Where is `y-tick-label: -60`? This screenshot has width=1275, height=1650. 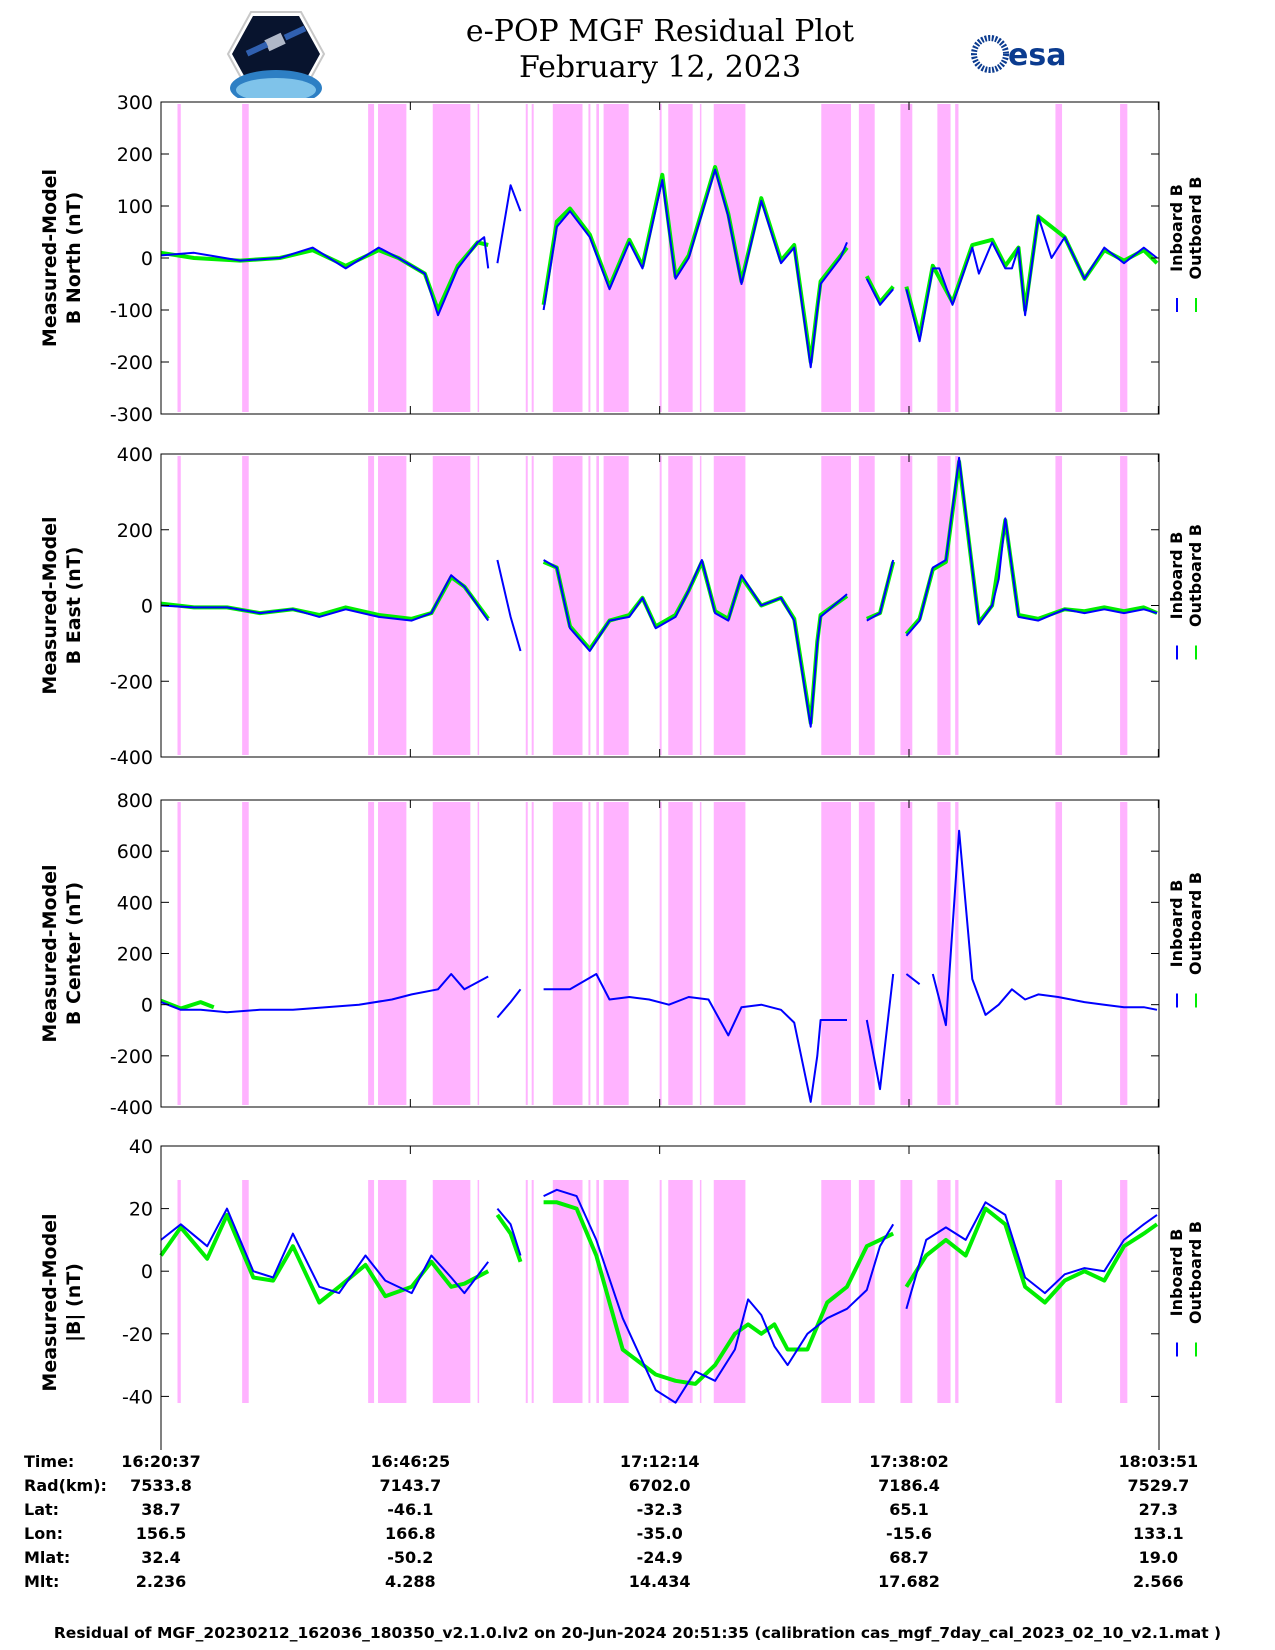
y-tick-label: -60 is located at coordinates (137, 1449).